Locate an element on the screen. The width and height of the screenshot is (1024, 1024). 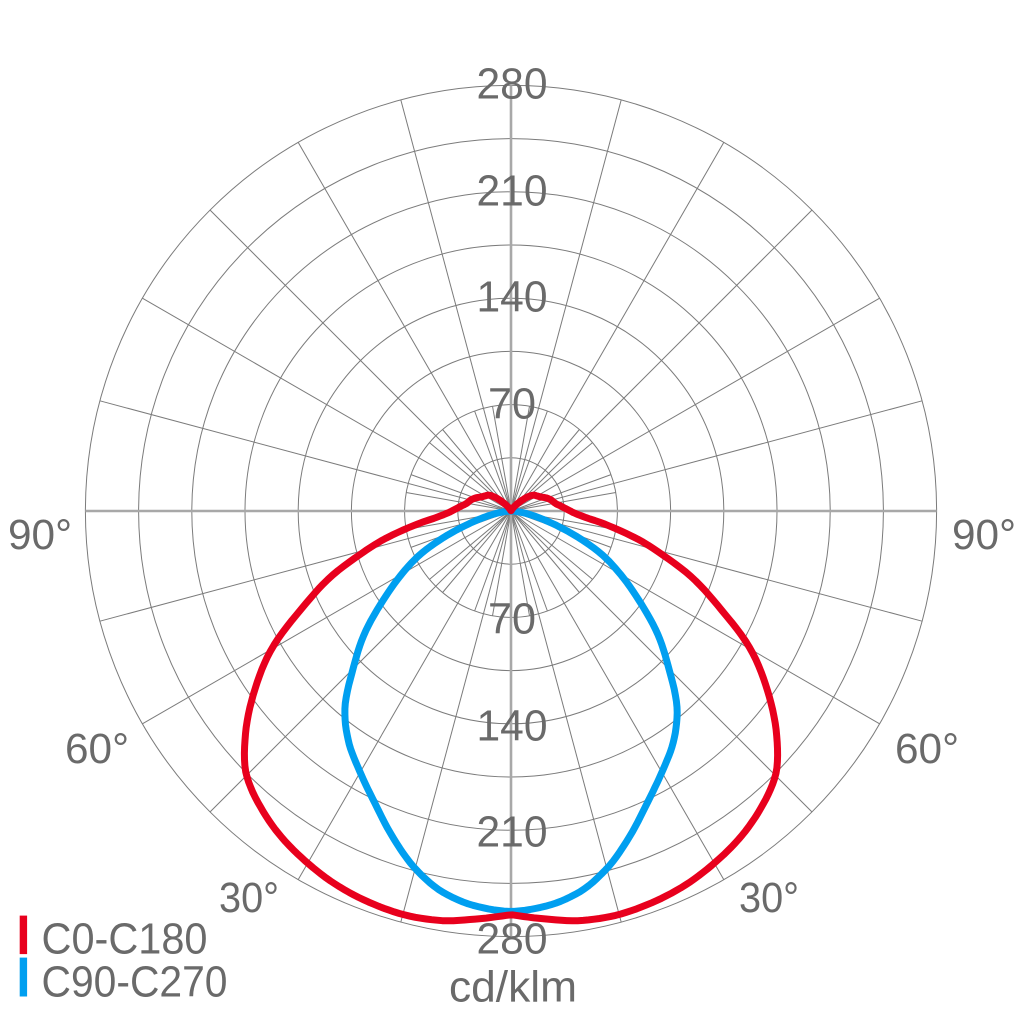
svg-text: cd/klm is located at coordinates (513, 987).